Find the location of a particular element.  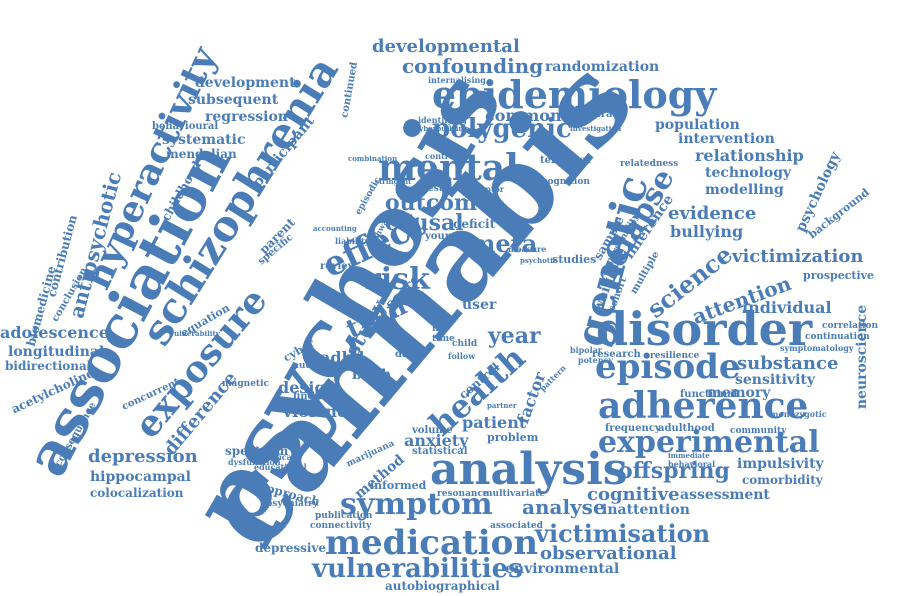

word-community: community is located at coordinates (758, 431).